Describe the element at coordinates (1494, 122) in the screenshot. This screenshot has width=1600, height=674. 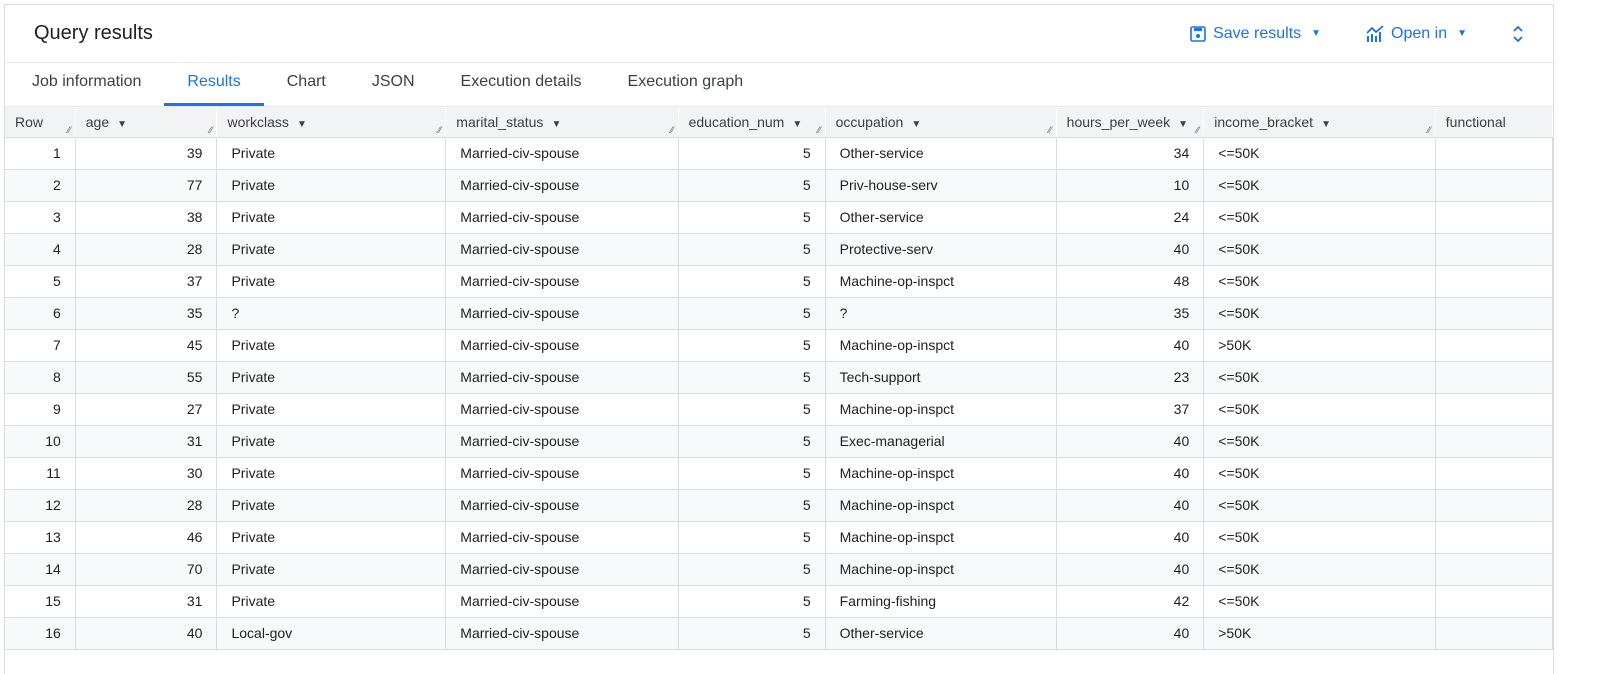
I see `column-header-functional: functional` at that location.